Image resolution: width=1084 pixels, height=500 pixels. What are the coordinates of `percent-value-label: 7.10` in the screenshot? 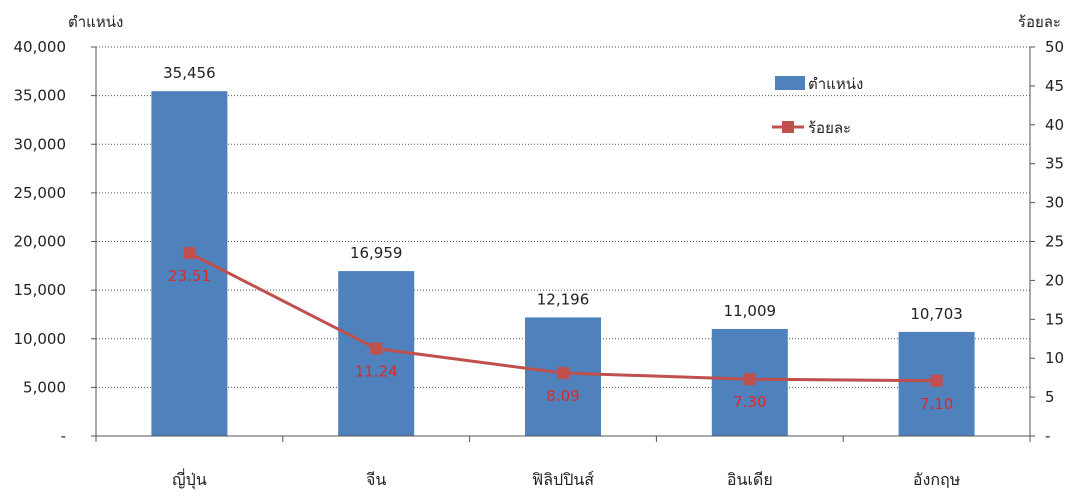 It's located at (936, 404).